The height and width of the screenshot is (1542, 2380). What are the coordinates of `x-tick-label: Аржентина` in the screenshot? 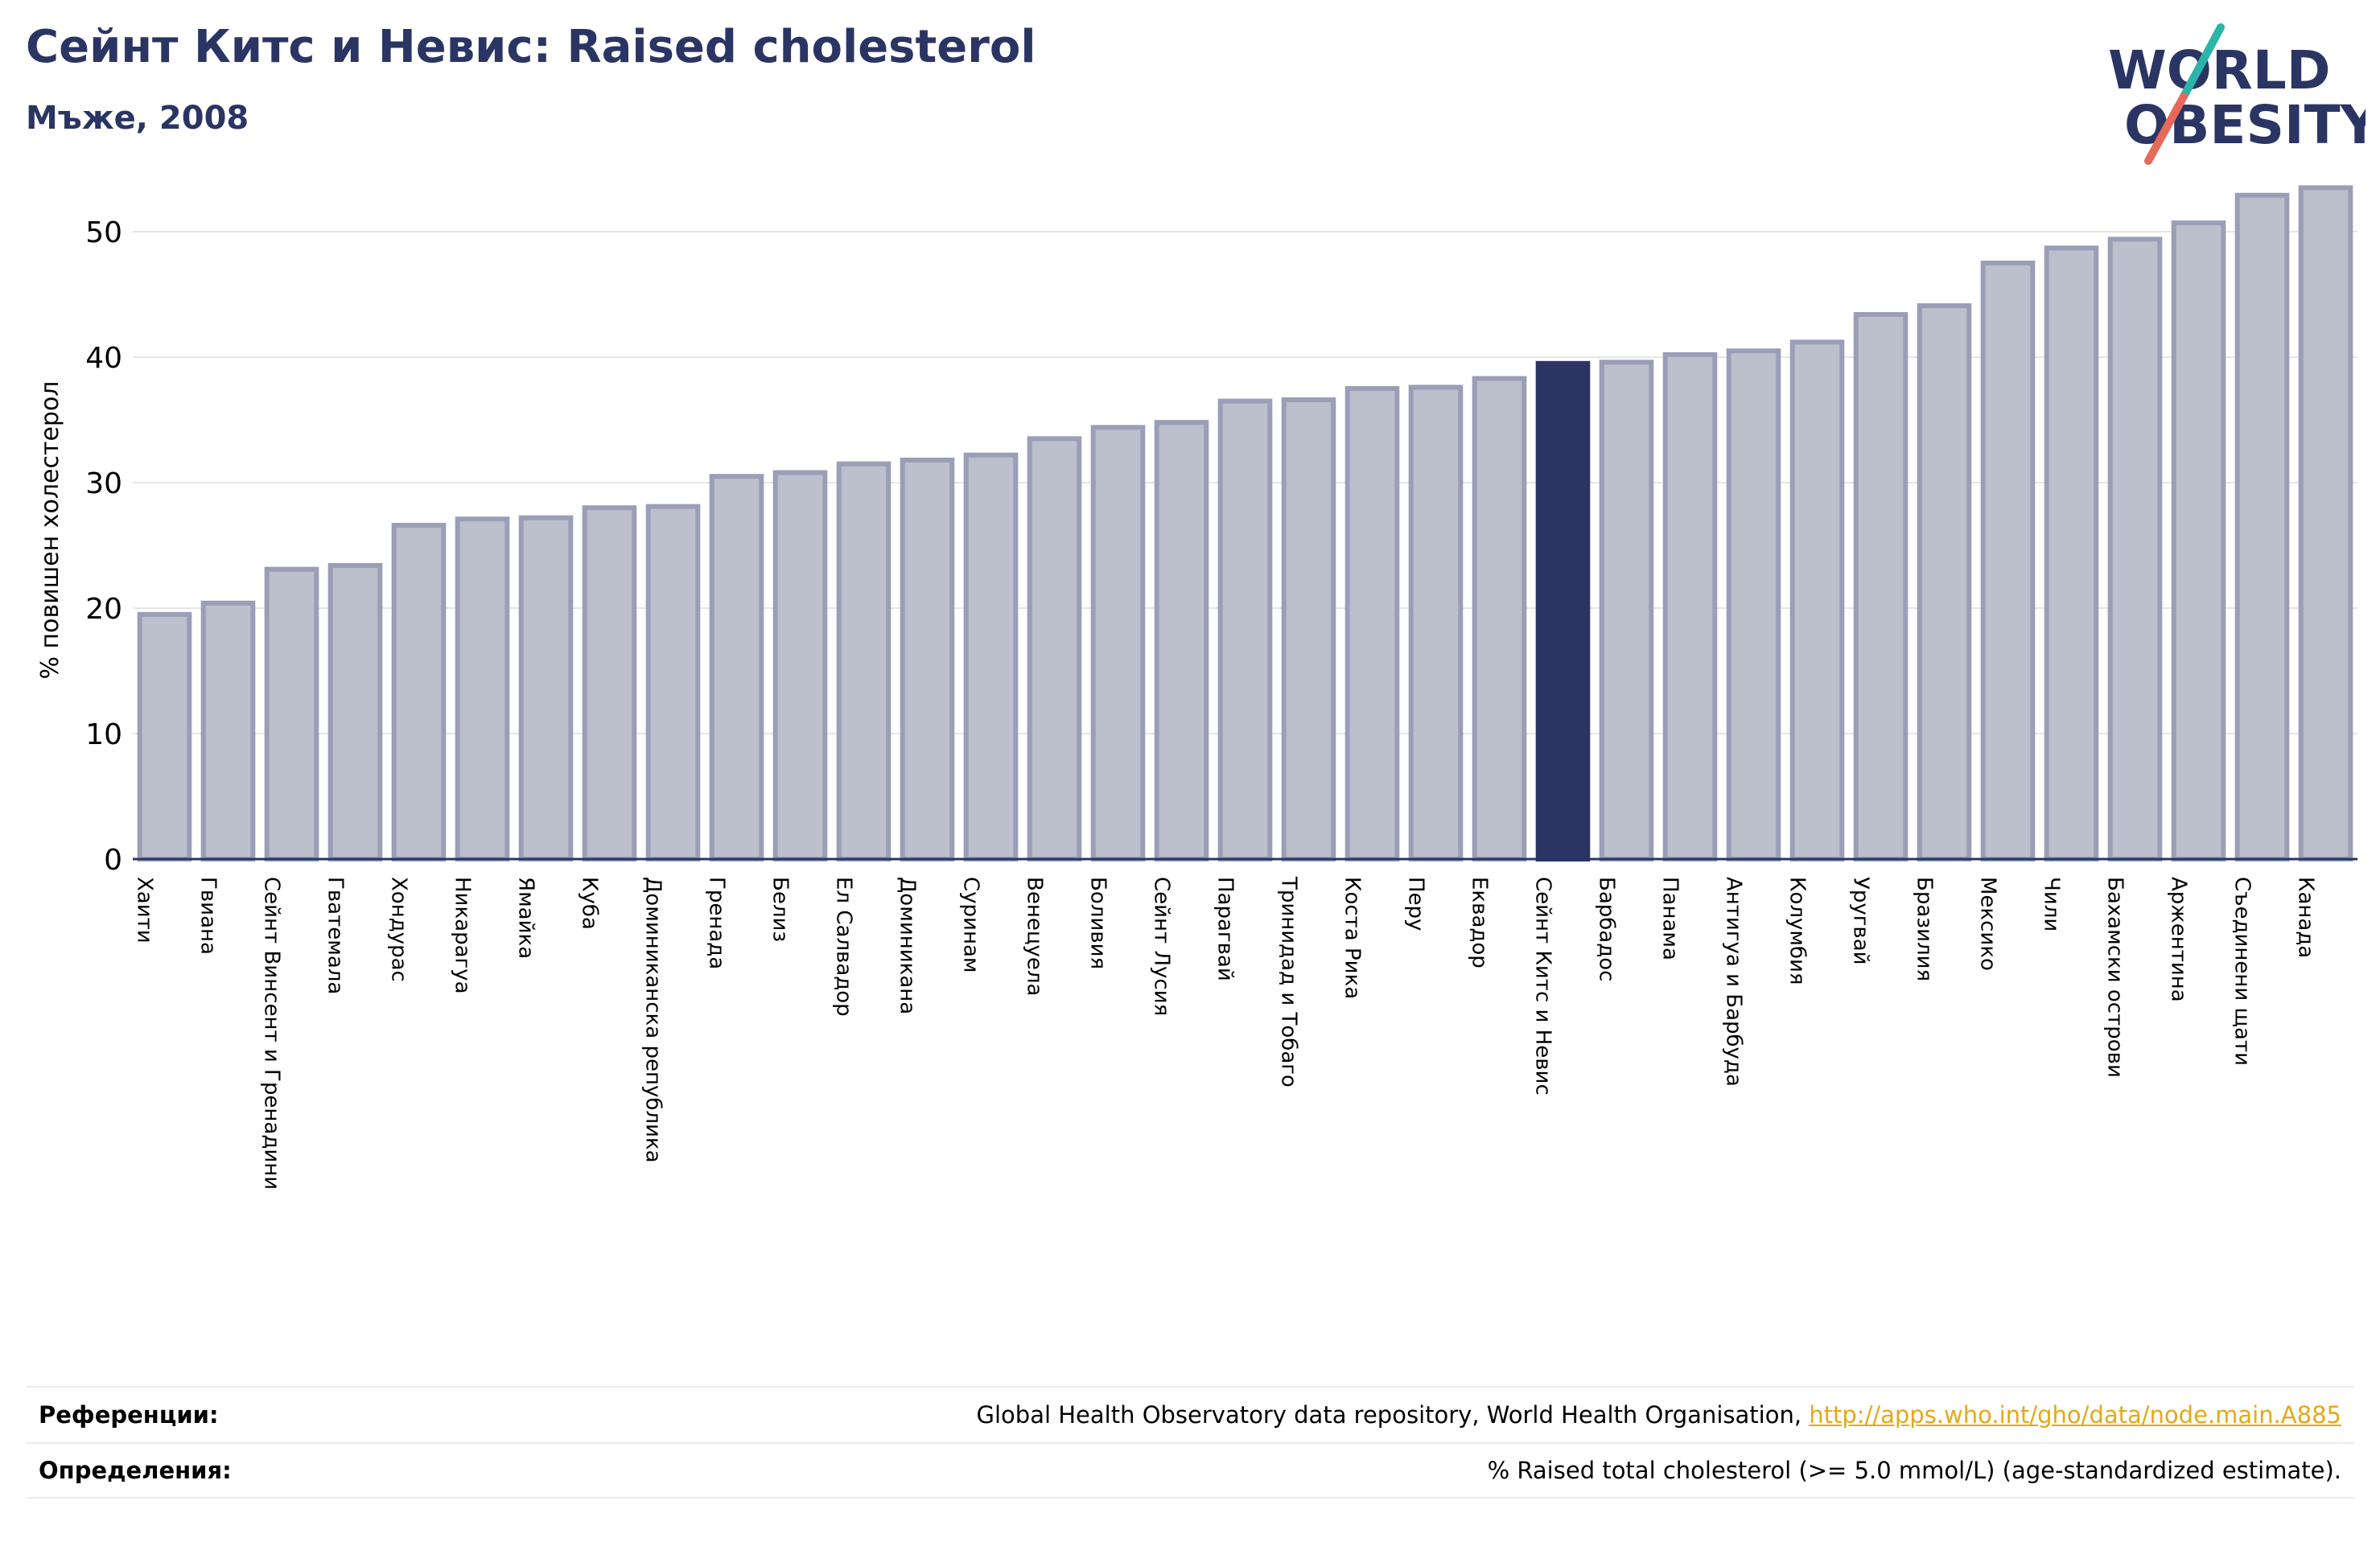 It's located at (2179, 939).